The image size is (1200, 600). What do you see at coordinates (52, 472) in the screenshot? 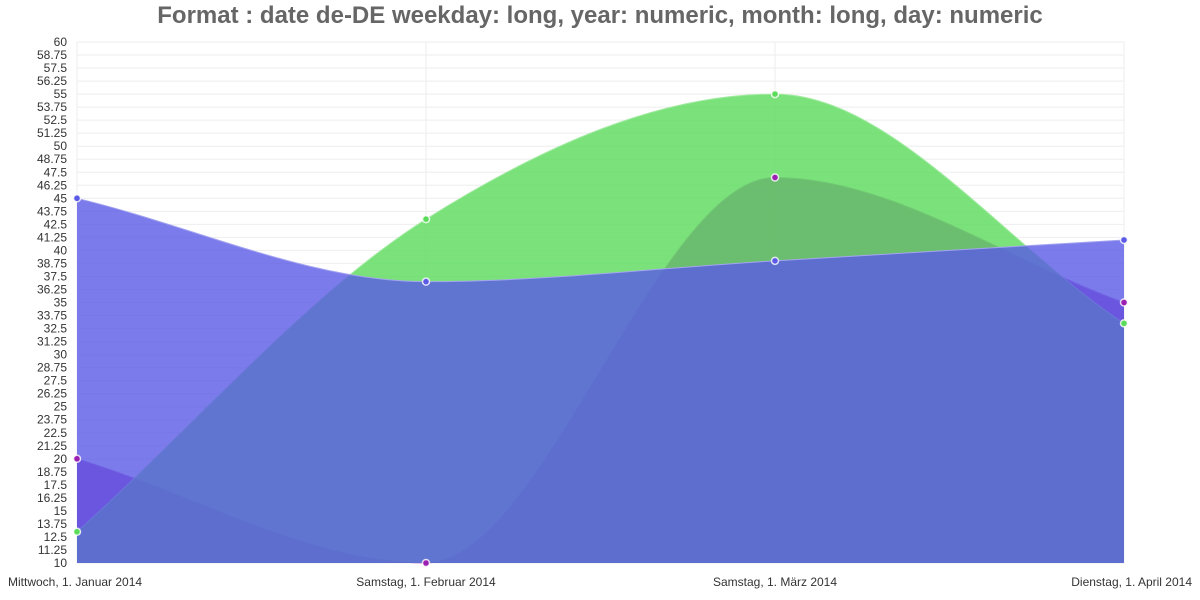
I see `y-tick-label: 18.75` at bounding box center [52, 472].